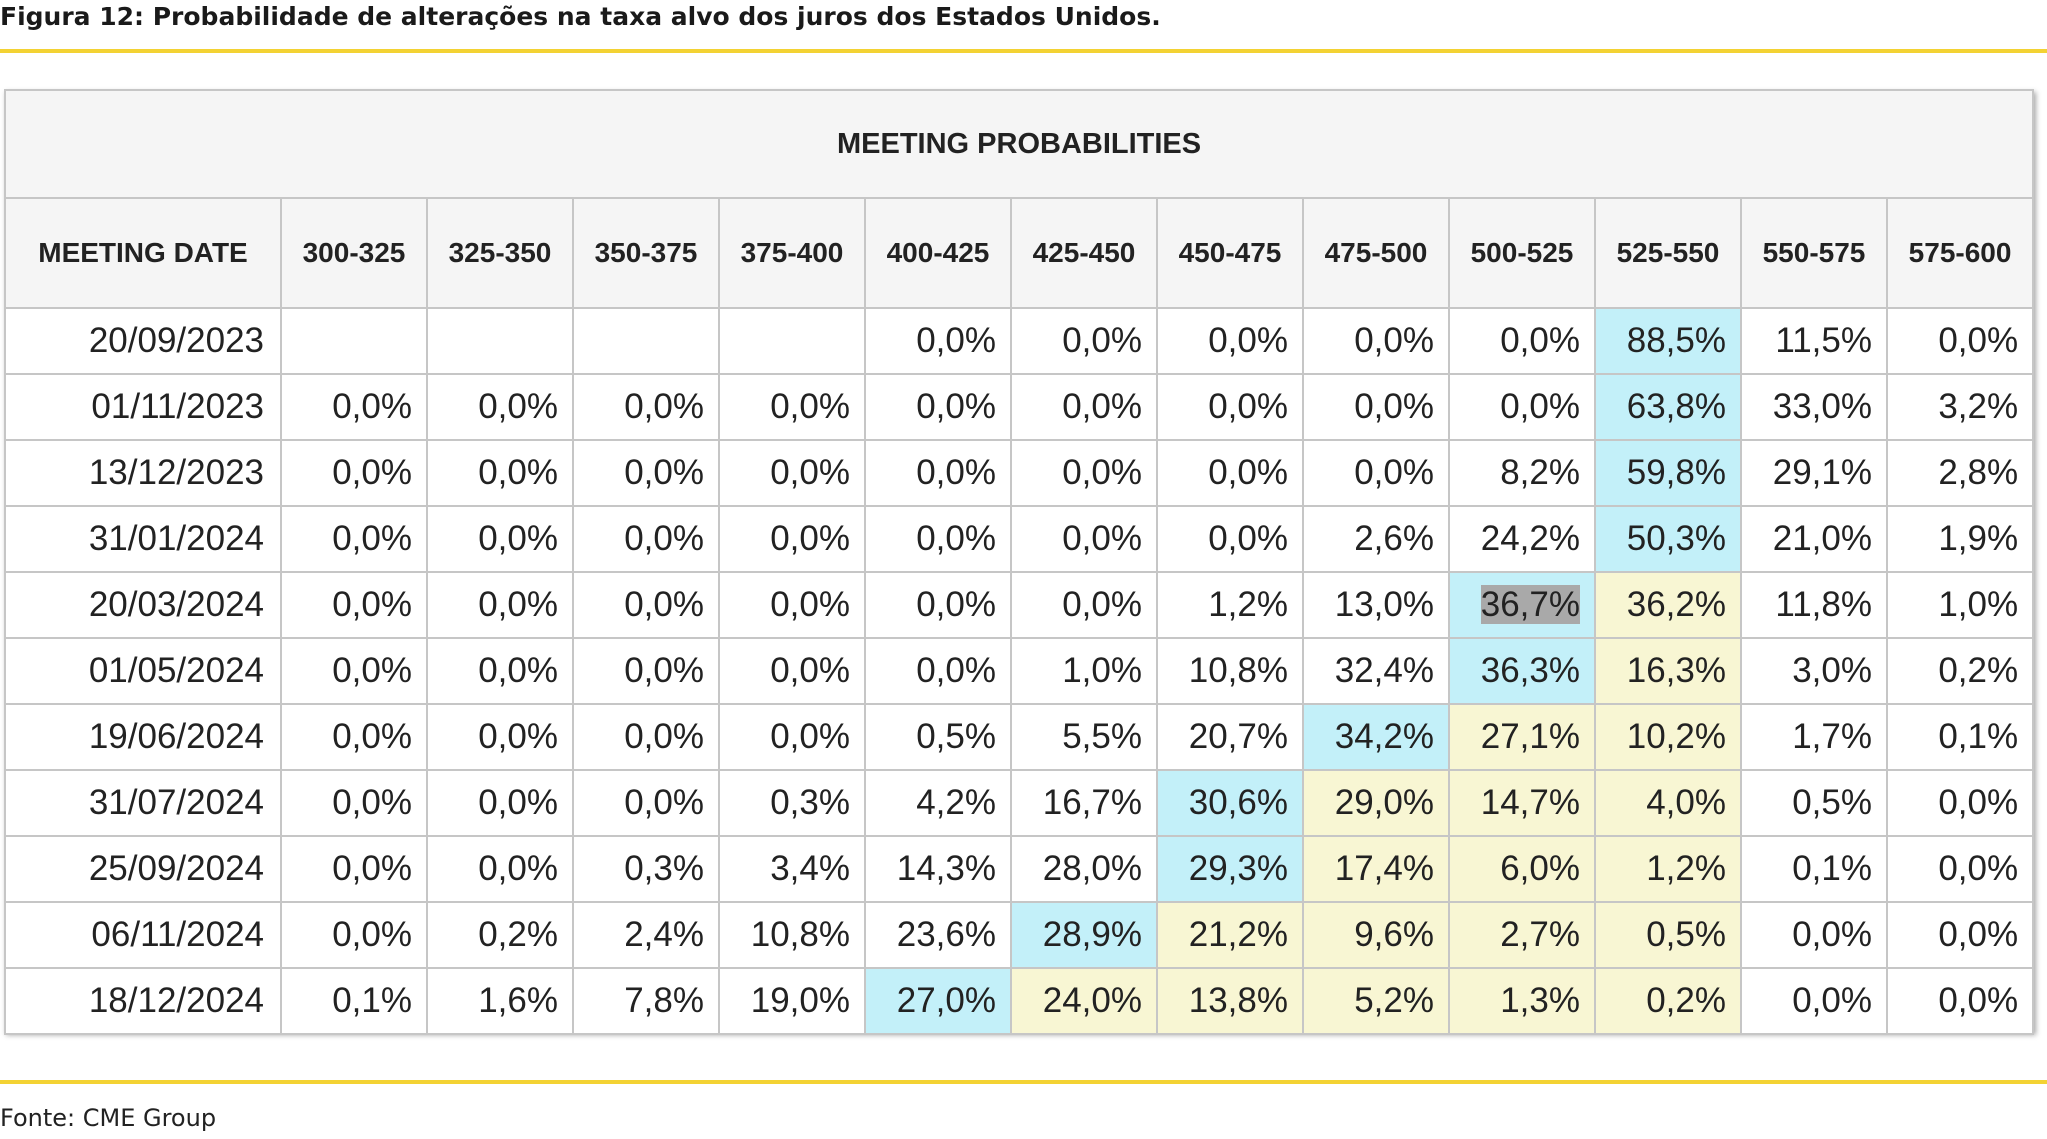 Image resolution: width=2047 pixels, height=1139 pixels. Describe the element at coordinates (938, 1001) in the screenshot. I see `probability-cell-max: 27,0%` at that location.